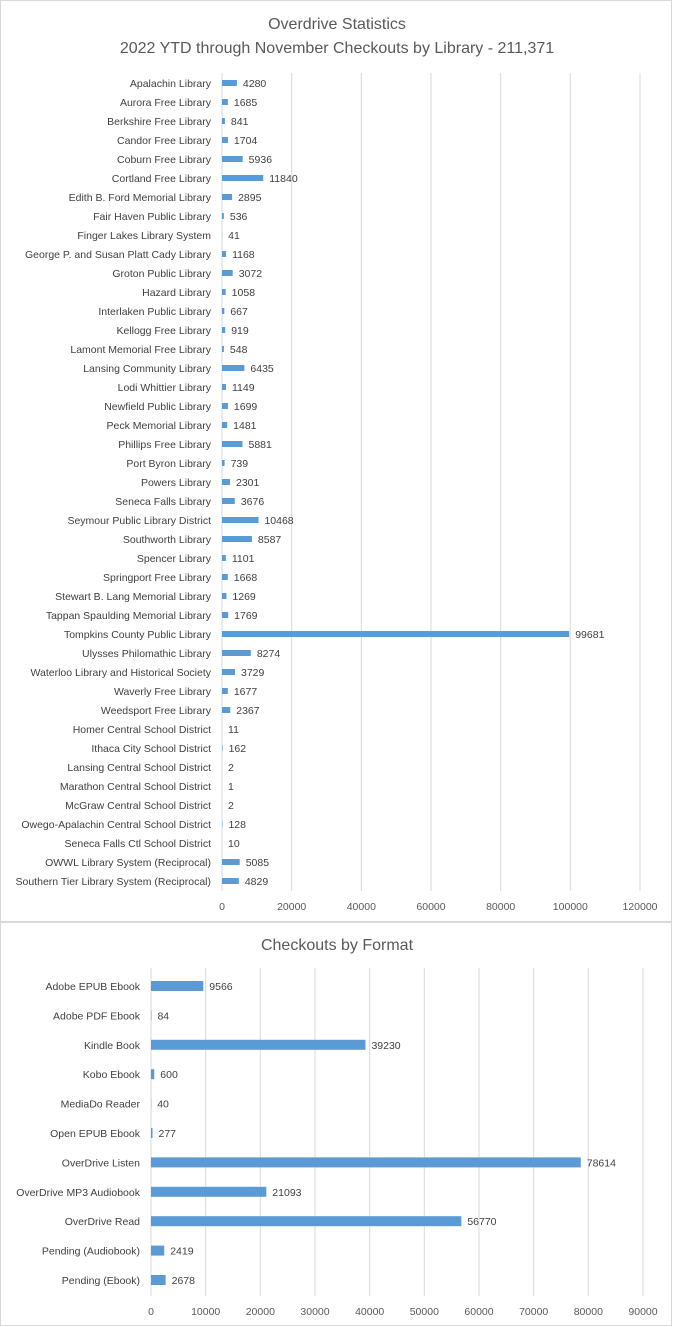 The height and width of the screenshot is (1327, 673). I want to click on category-label: Stewart B. Lang Memorial Library, so click(133, 597).